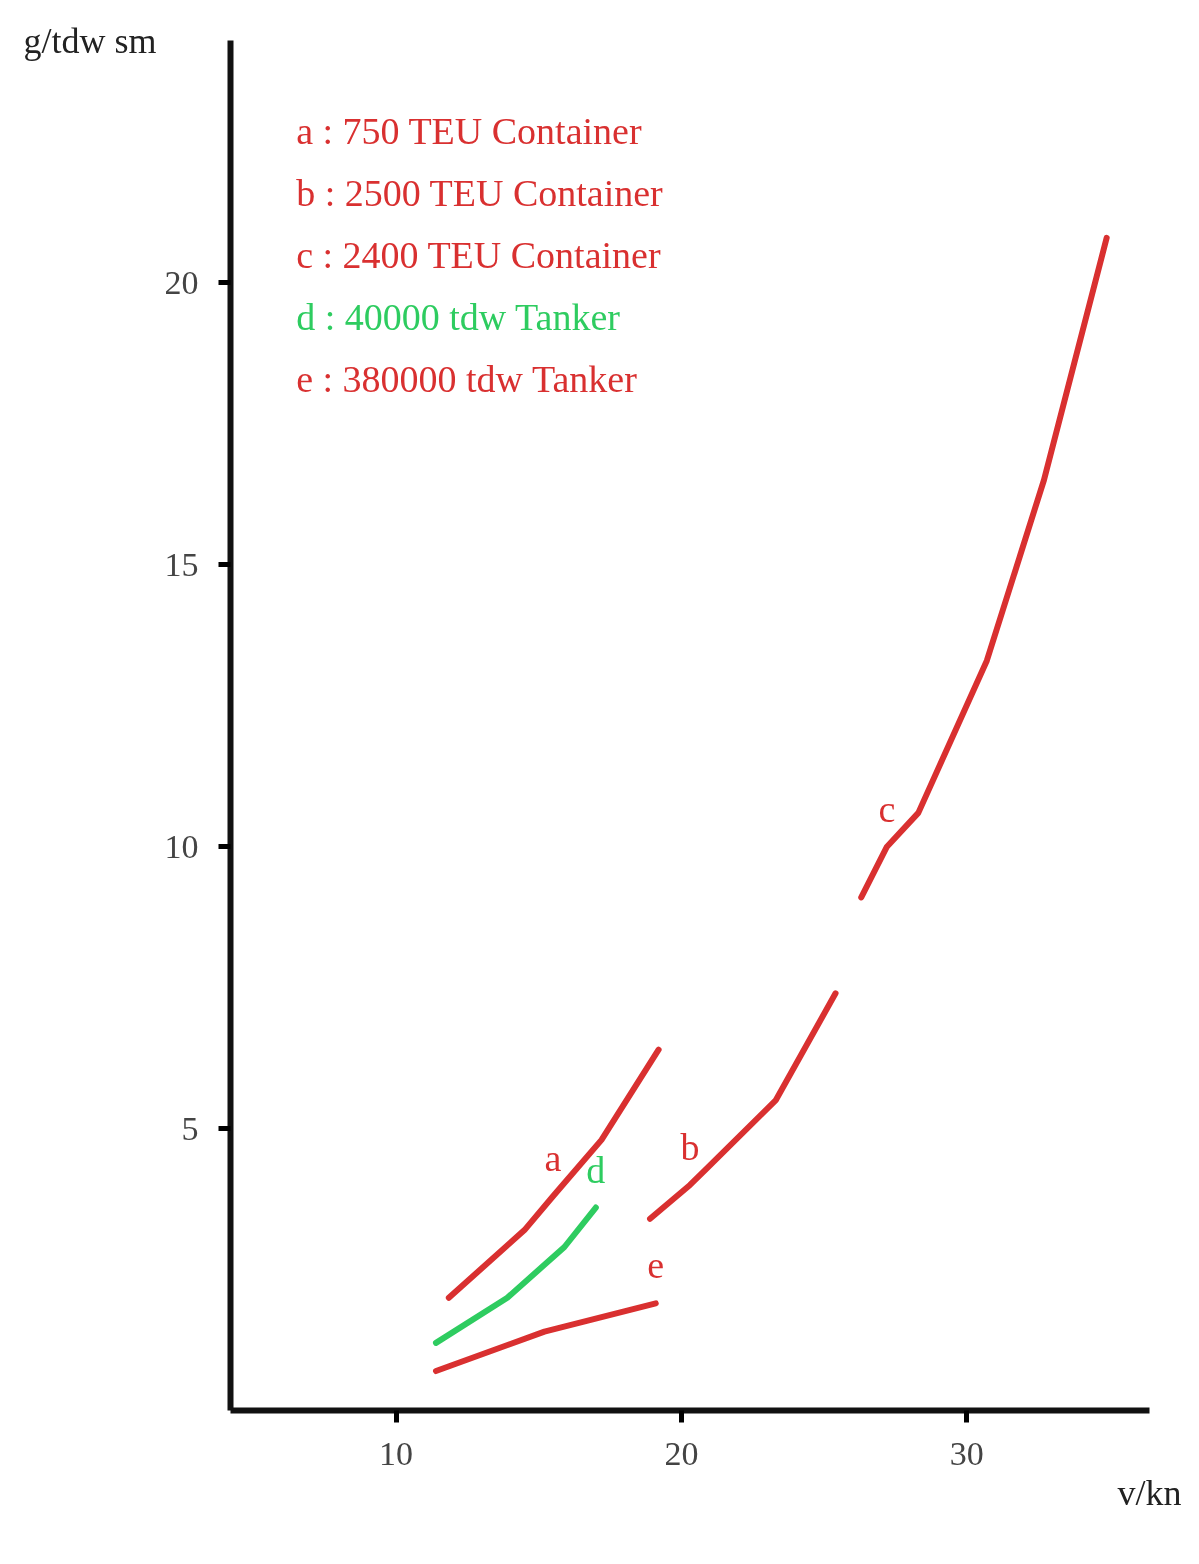 The image size is (1199, 1564). I want to click on y-tick-label: 15, so click(181, 564).